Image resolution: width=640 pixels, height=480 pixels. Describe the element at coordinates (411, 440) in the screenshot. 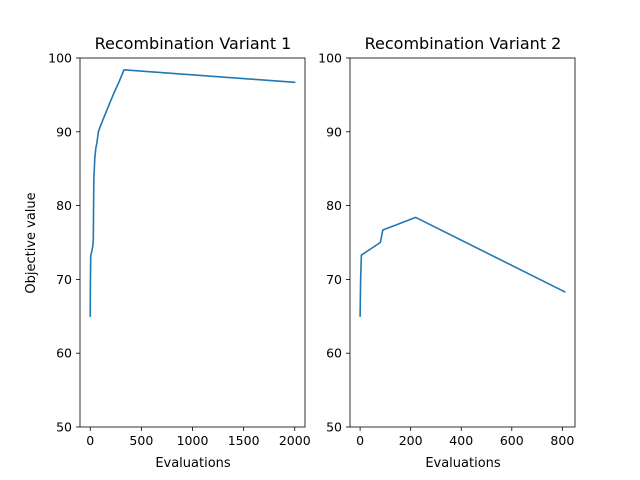

I see `x-tick-label: 200` at that location.